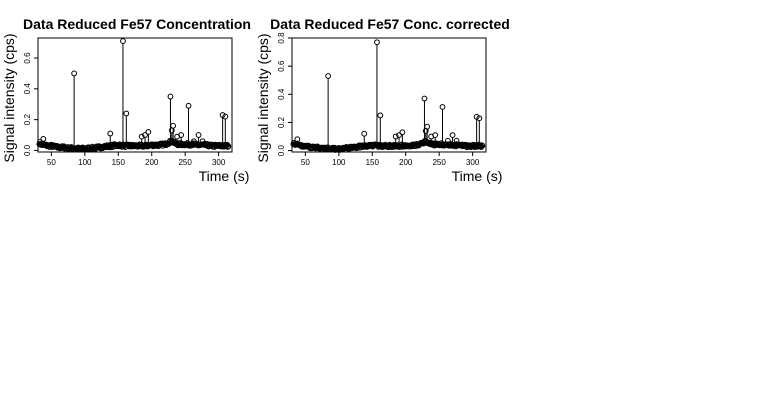 Image resolution: width=760 pixels, height=400 pixels. I want to click on y-tick-label: 0.8, so click(281, 38).